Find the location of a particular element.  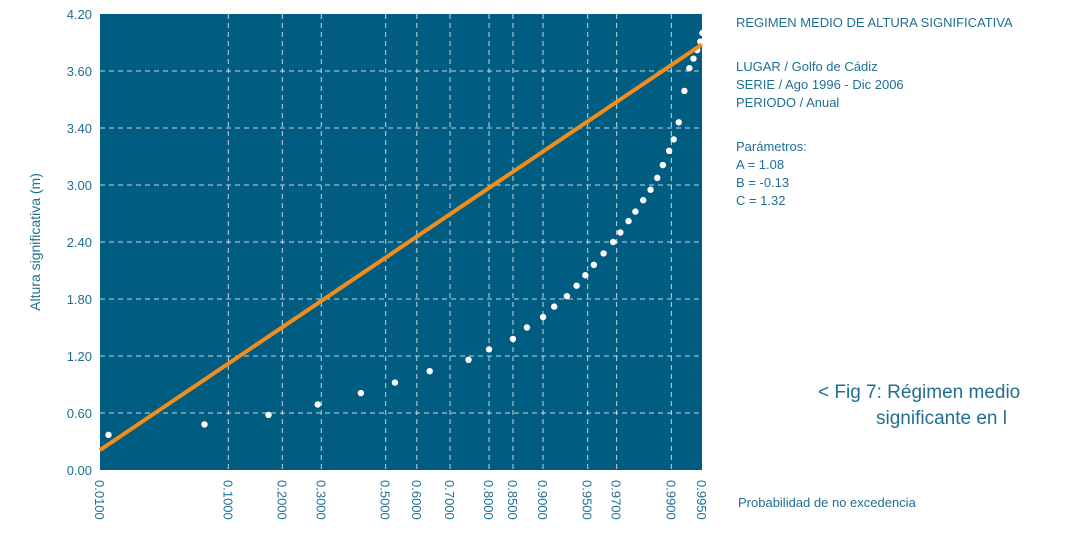

parameters-title: Parámetros: is located at coordinates (771, 146).